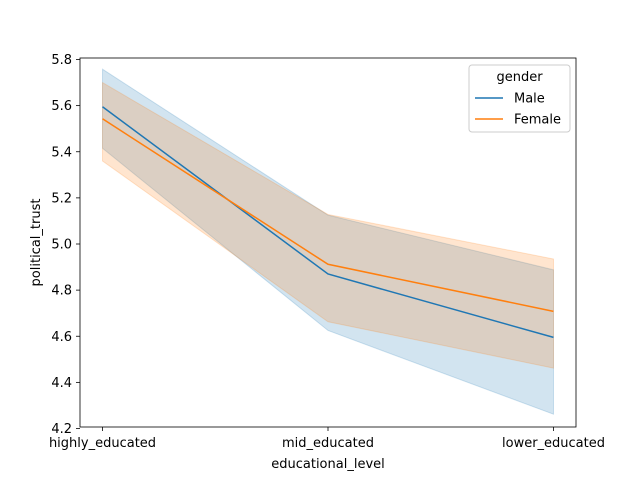  I want to click on y-tick-label: 5.2, so click(61, 198).